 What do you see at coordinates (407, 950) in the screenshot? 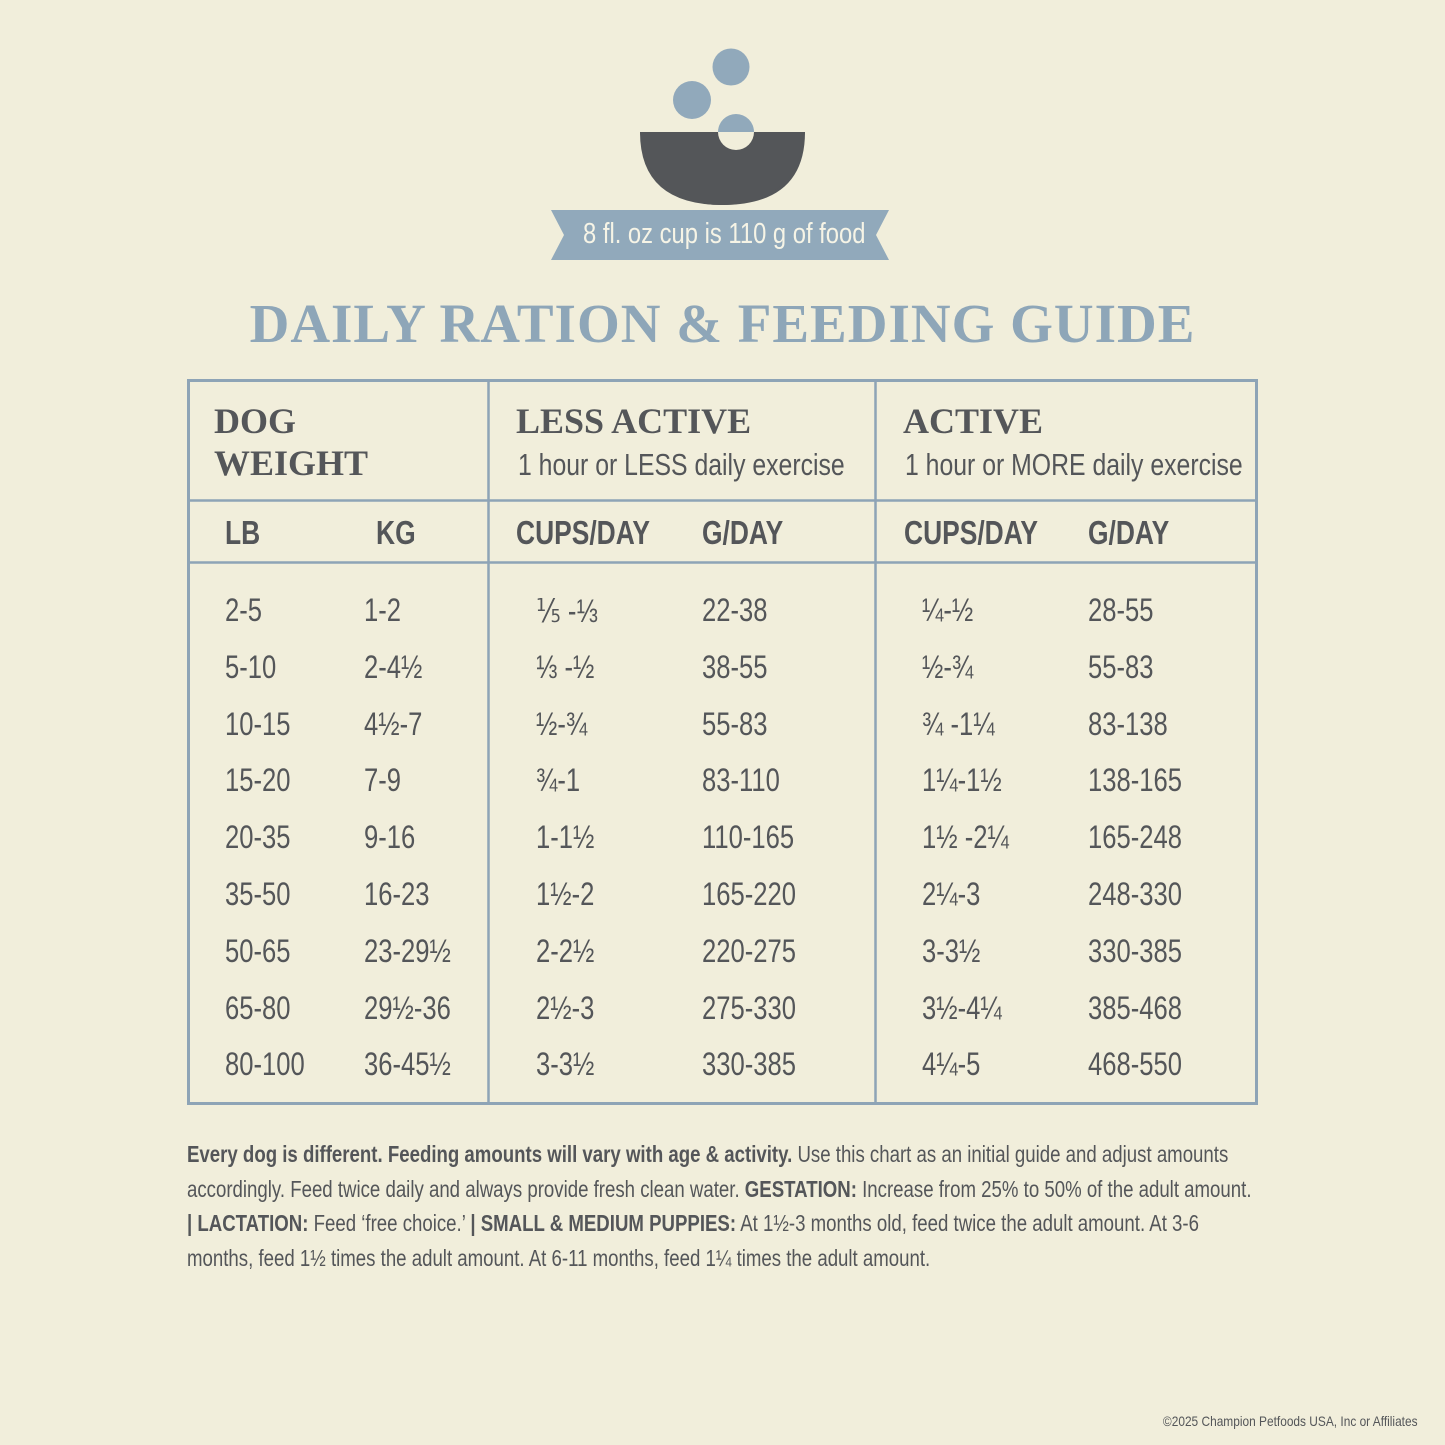
I see `cell: 23-29½` at bounding box center [407, 950].